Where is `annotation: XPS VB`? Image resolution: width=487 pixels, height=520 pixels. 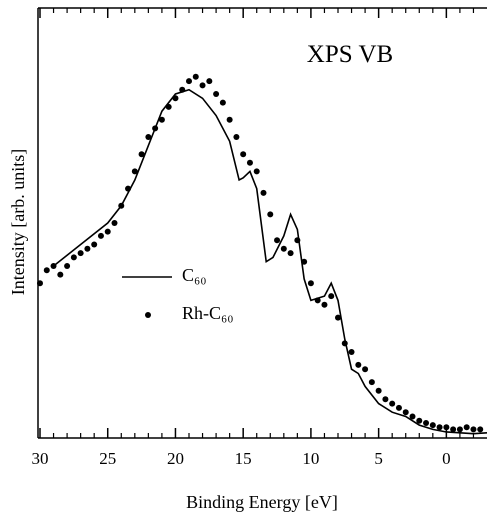 annotation: XPS VB is located at coordinates (350, 54).